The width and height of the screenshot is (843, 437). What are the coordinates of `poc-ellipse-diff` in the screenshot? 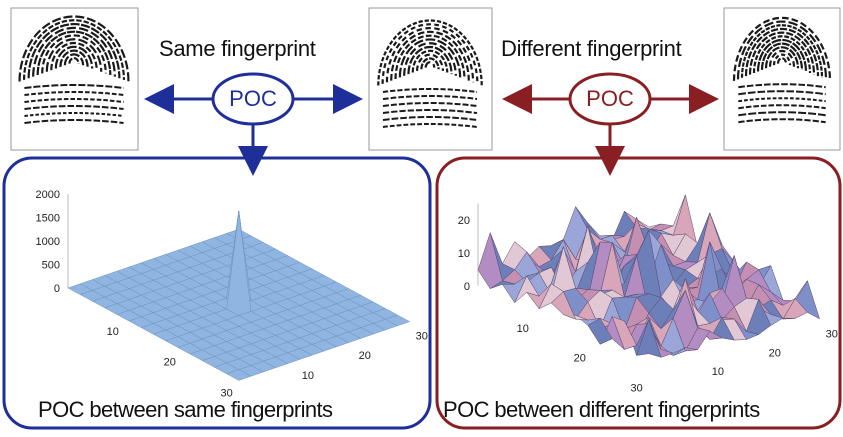 It's located at (610, 99).